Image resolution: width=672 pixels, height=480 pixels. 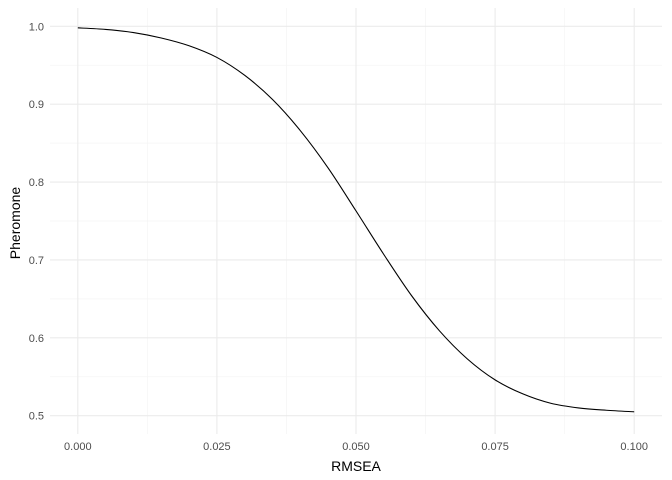 What do you see at coordinates (36, 261) in the screenshot?
I see `y-tick-label: 0.7` at bounding box center [36, 261].